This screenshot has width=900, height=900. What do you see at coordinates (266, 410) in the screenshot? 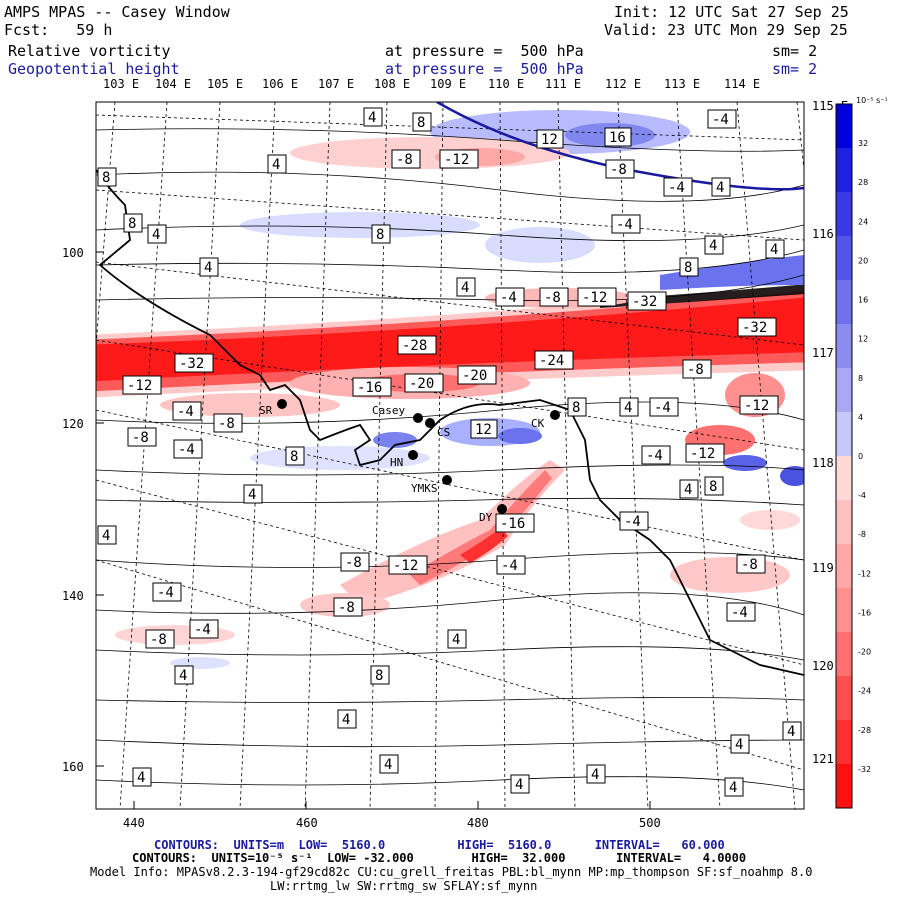
I see `svg-text: SR` at bounding box center [266, 410].